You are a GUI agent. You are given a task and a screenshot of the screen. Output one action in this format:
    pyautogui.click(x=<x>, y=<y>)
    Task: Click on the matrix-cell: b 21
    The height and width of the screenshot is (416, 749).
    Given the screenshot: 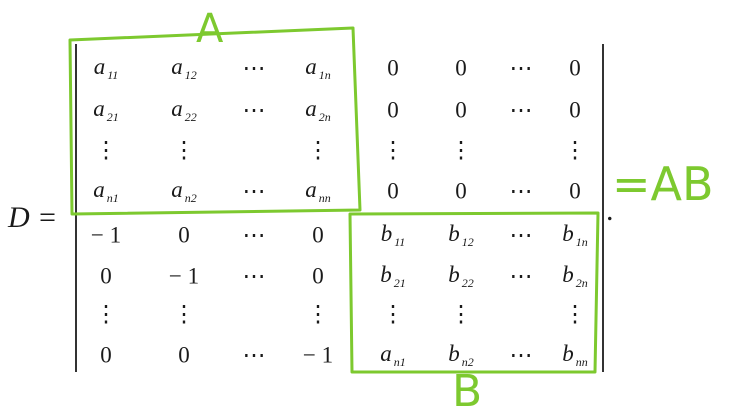 What is the action you would take?
    pyautogui.click(x=393, y=276)
    